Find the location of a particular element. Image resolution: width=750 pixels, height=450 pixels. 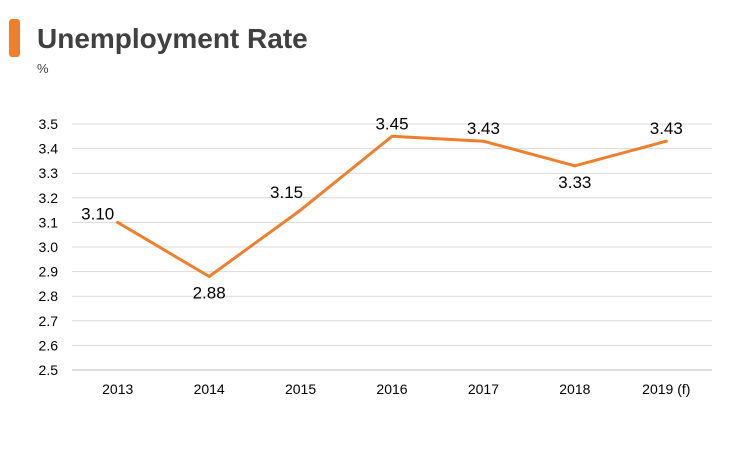

x-tick-label: 2016 is located at coordinates (391, 389).